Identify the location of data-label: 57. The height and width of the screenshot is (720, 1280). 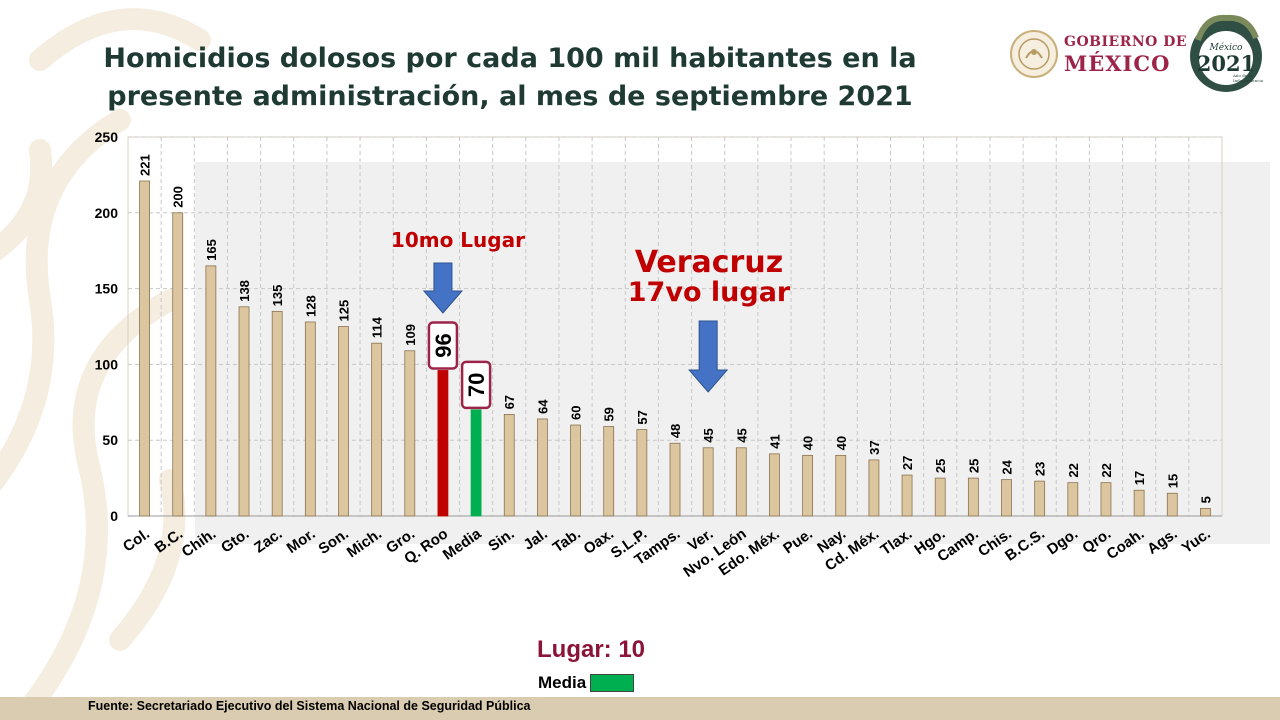
(642, 417).